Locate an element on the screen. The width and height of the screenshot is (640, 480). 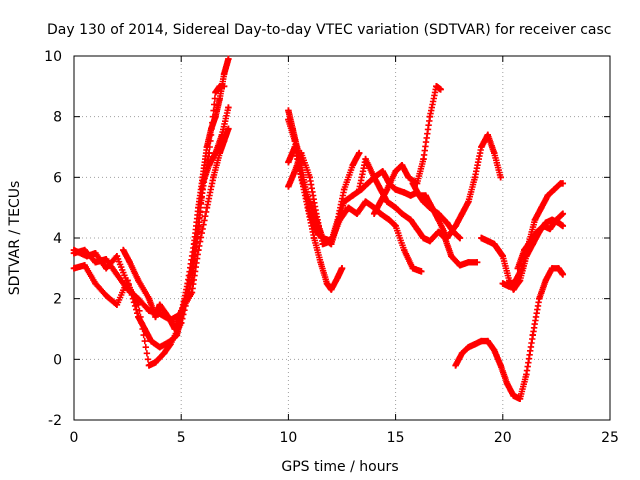
y-axis-label: SDTVAR / TECUs is located at coordinates (15, 238).